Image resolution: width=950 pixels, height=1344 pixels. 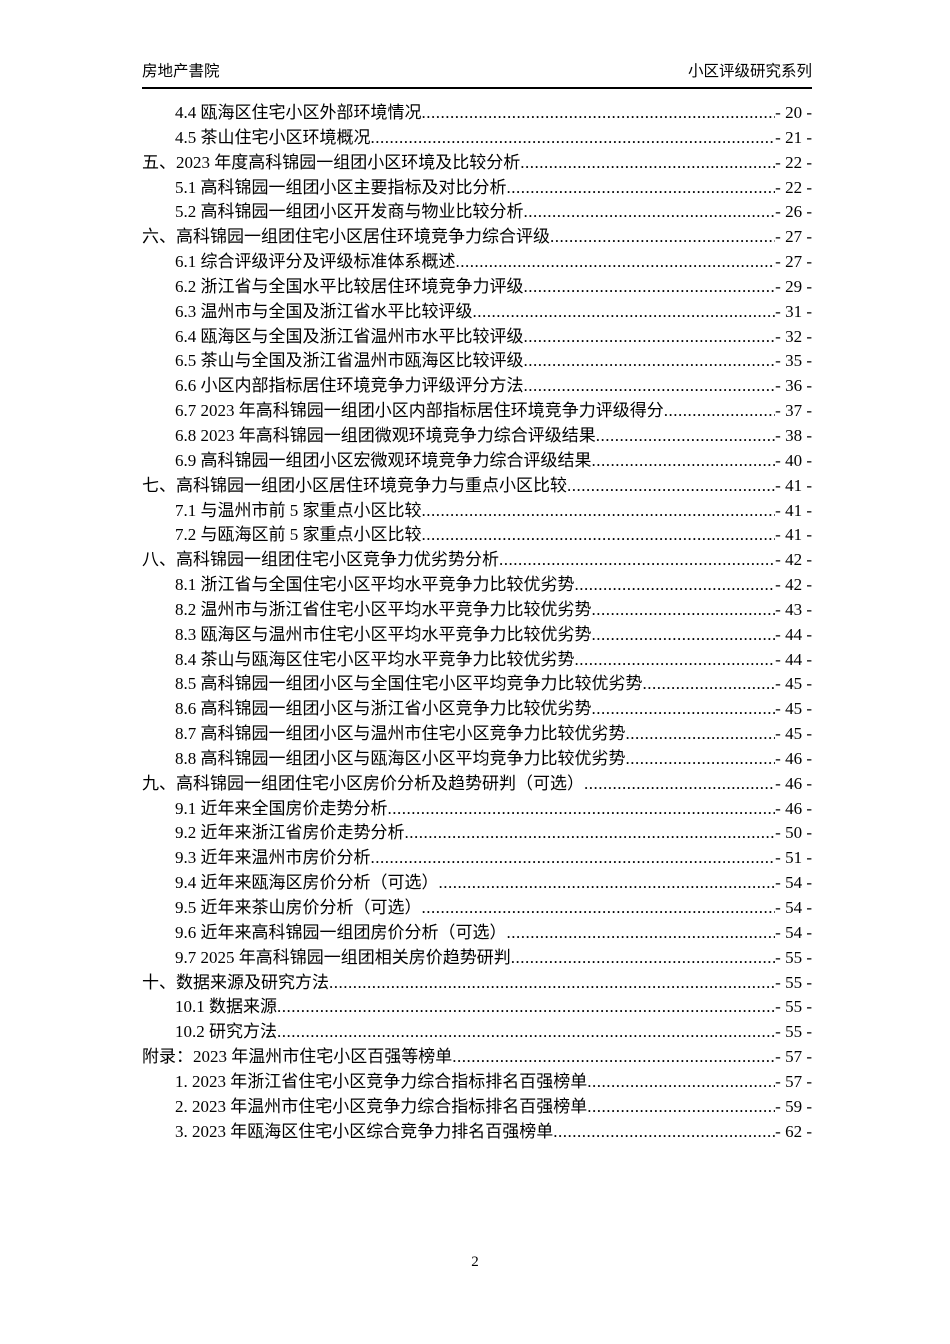 I want to click on toc-entry-page: - 29 -, so click(x=793, y=286).